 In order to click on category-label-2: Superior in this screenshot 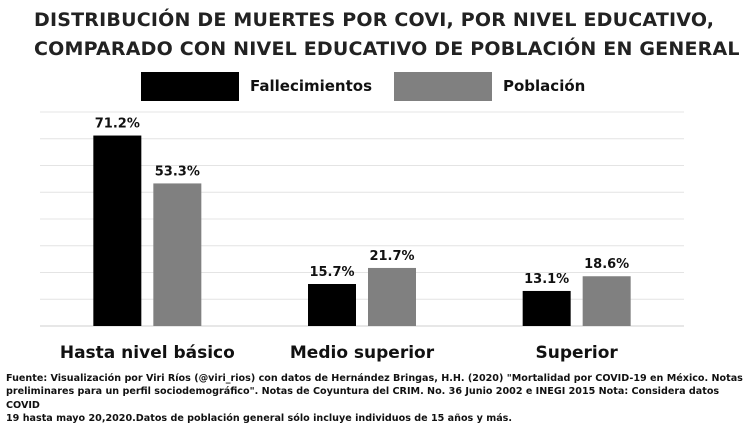, I will do `click(577, 353)`.